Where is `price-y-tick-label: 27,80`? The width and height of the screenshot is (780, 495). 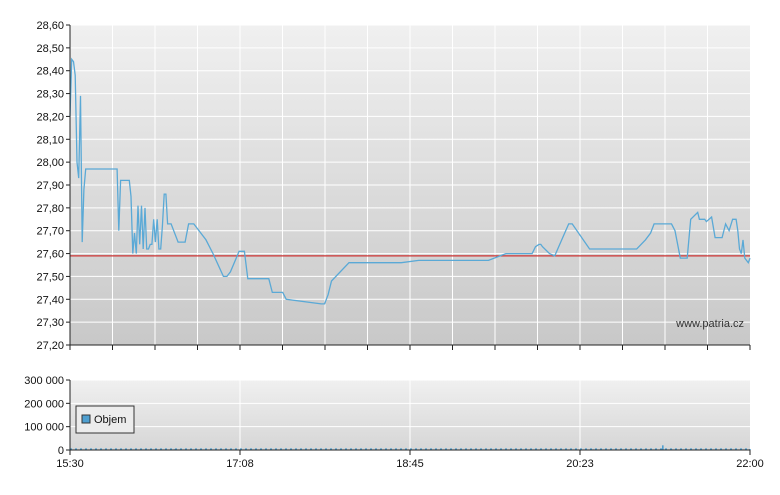 price-y-tick-label: 27,80 is located at coordinates (50, 209).